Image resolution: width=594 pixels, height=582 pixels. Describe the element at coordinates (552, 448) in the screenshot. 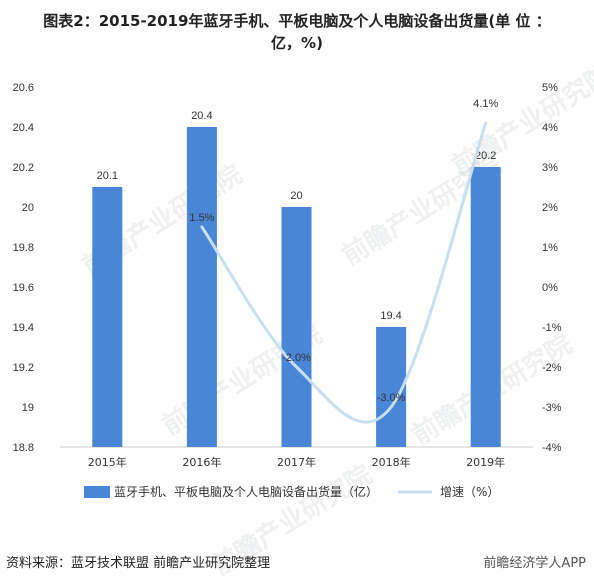

I see `y-right-tick-label: -4%` at that location.